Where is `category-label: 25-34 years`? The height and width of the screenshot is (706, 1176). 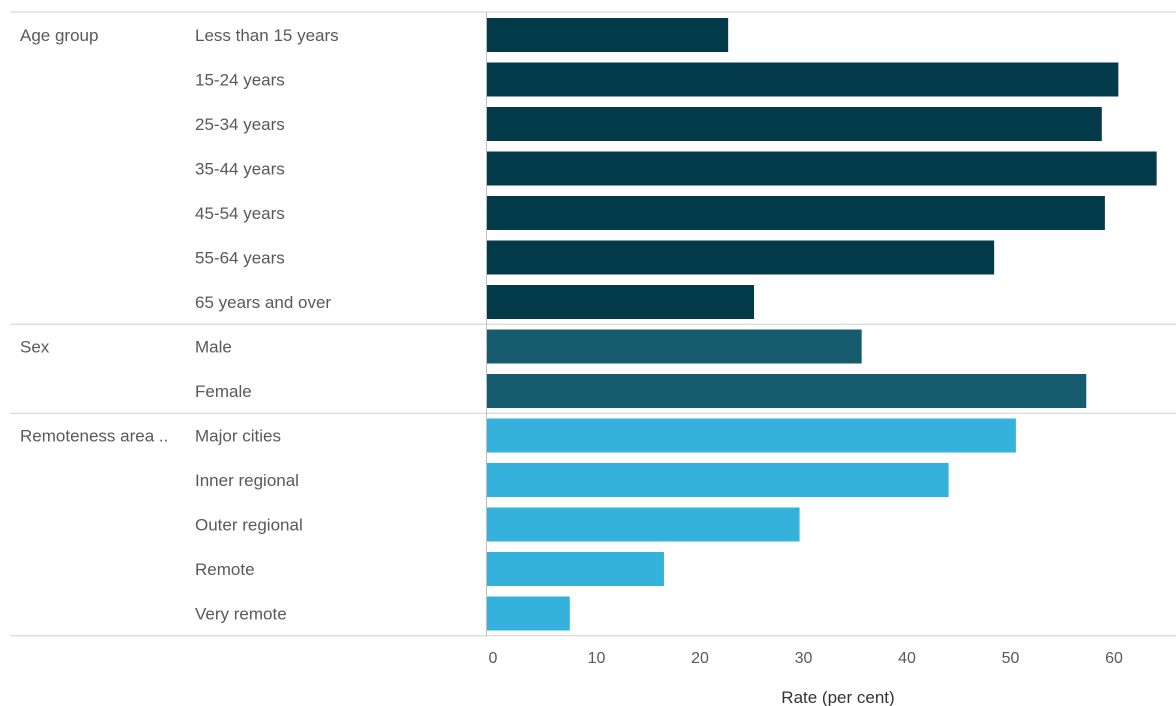 category-label: 25-34 years is located at coordinates (240, 124).